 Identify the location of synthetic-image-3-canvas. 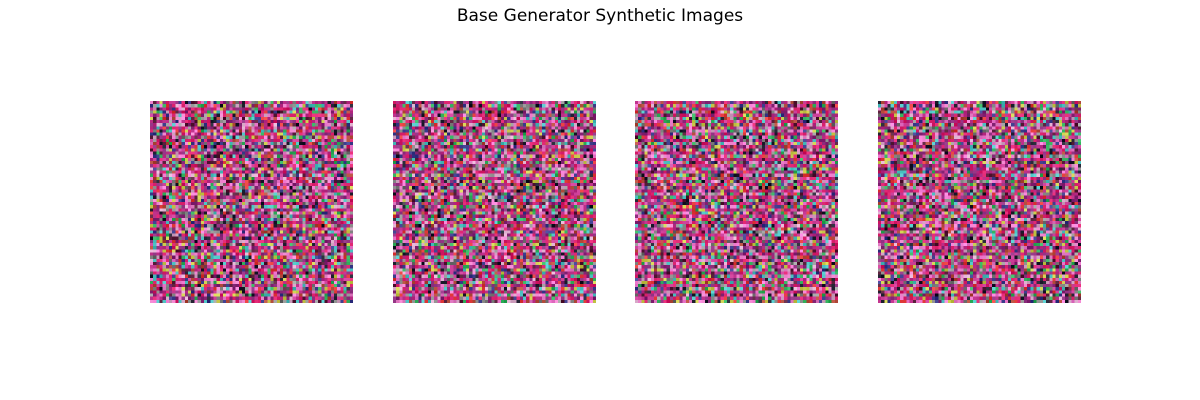
(736, 202).